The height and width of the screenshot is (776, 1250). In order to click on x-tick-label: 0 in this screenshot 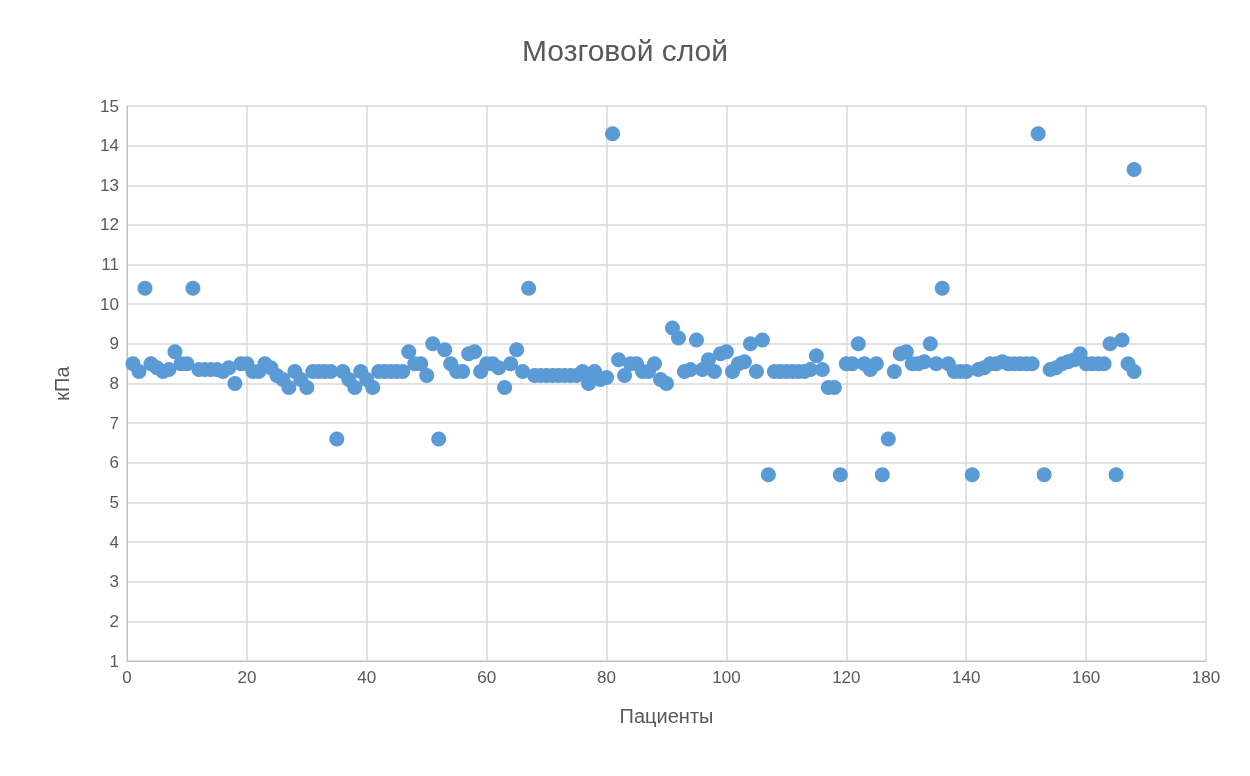, I will do `click(127, 677)`.